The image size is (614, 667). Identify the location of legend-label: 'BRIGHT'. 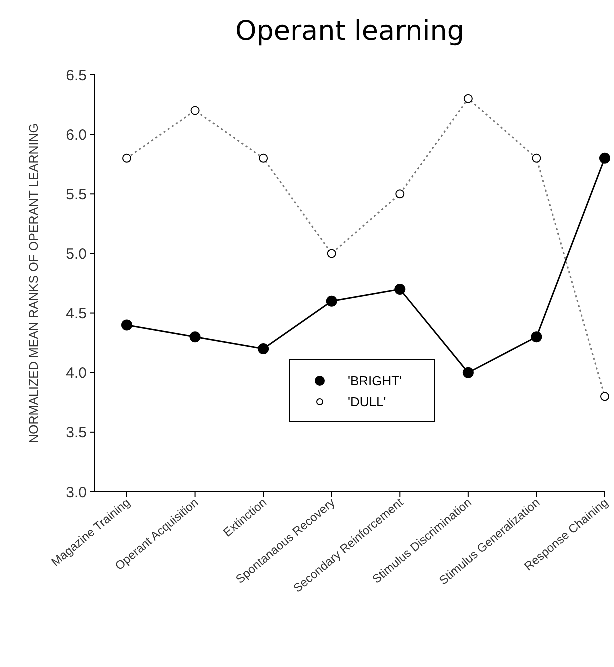
(375, 381).